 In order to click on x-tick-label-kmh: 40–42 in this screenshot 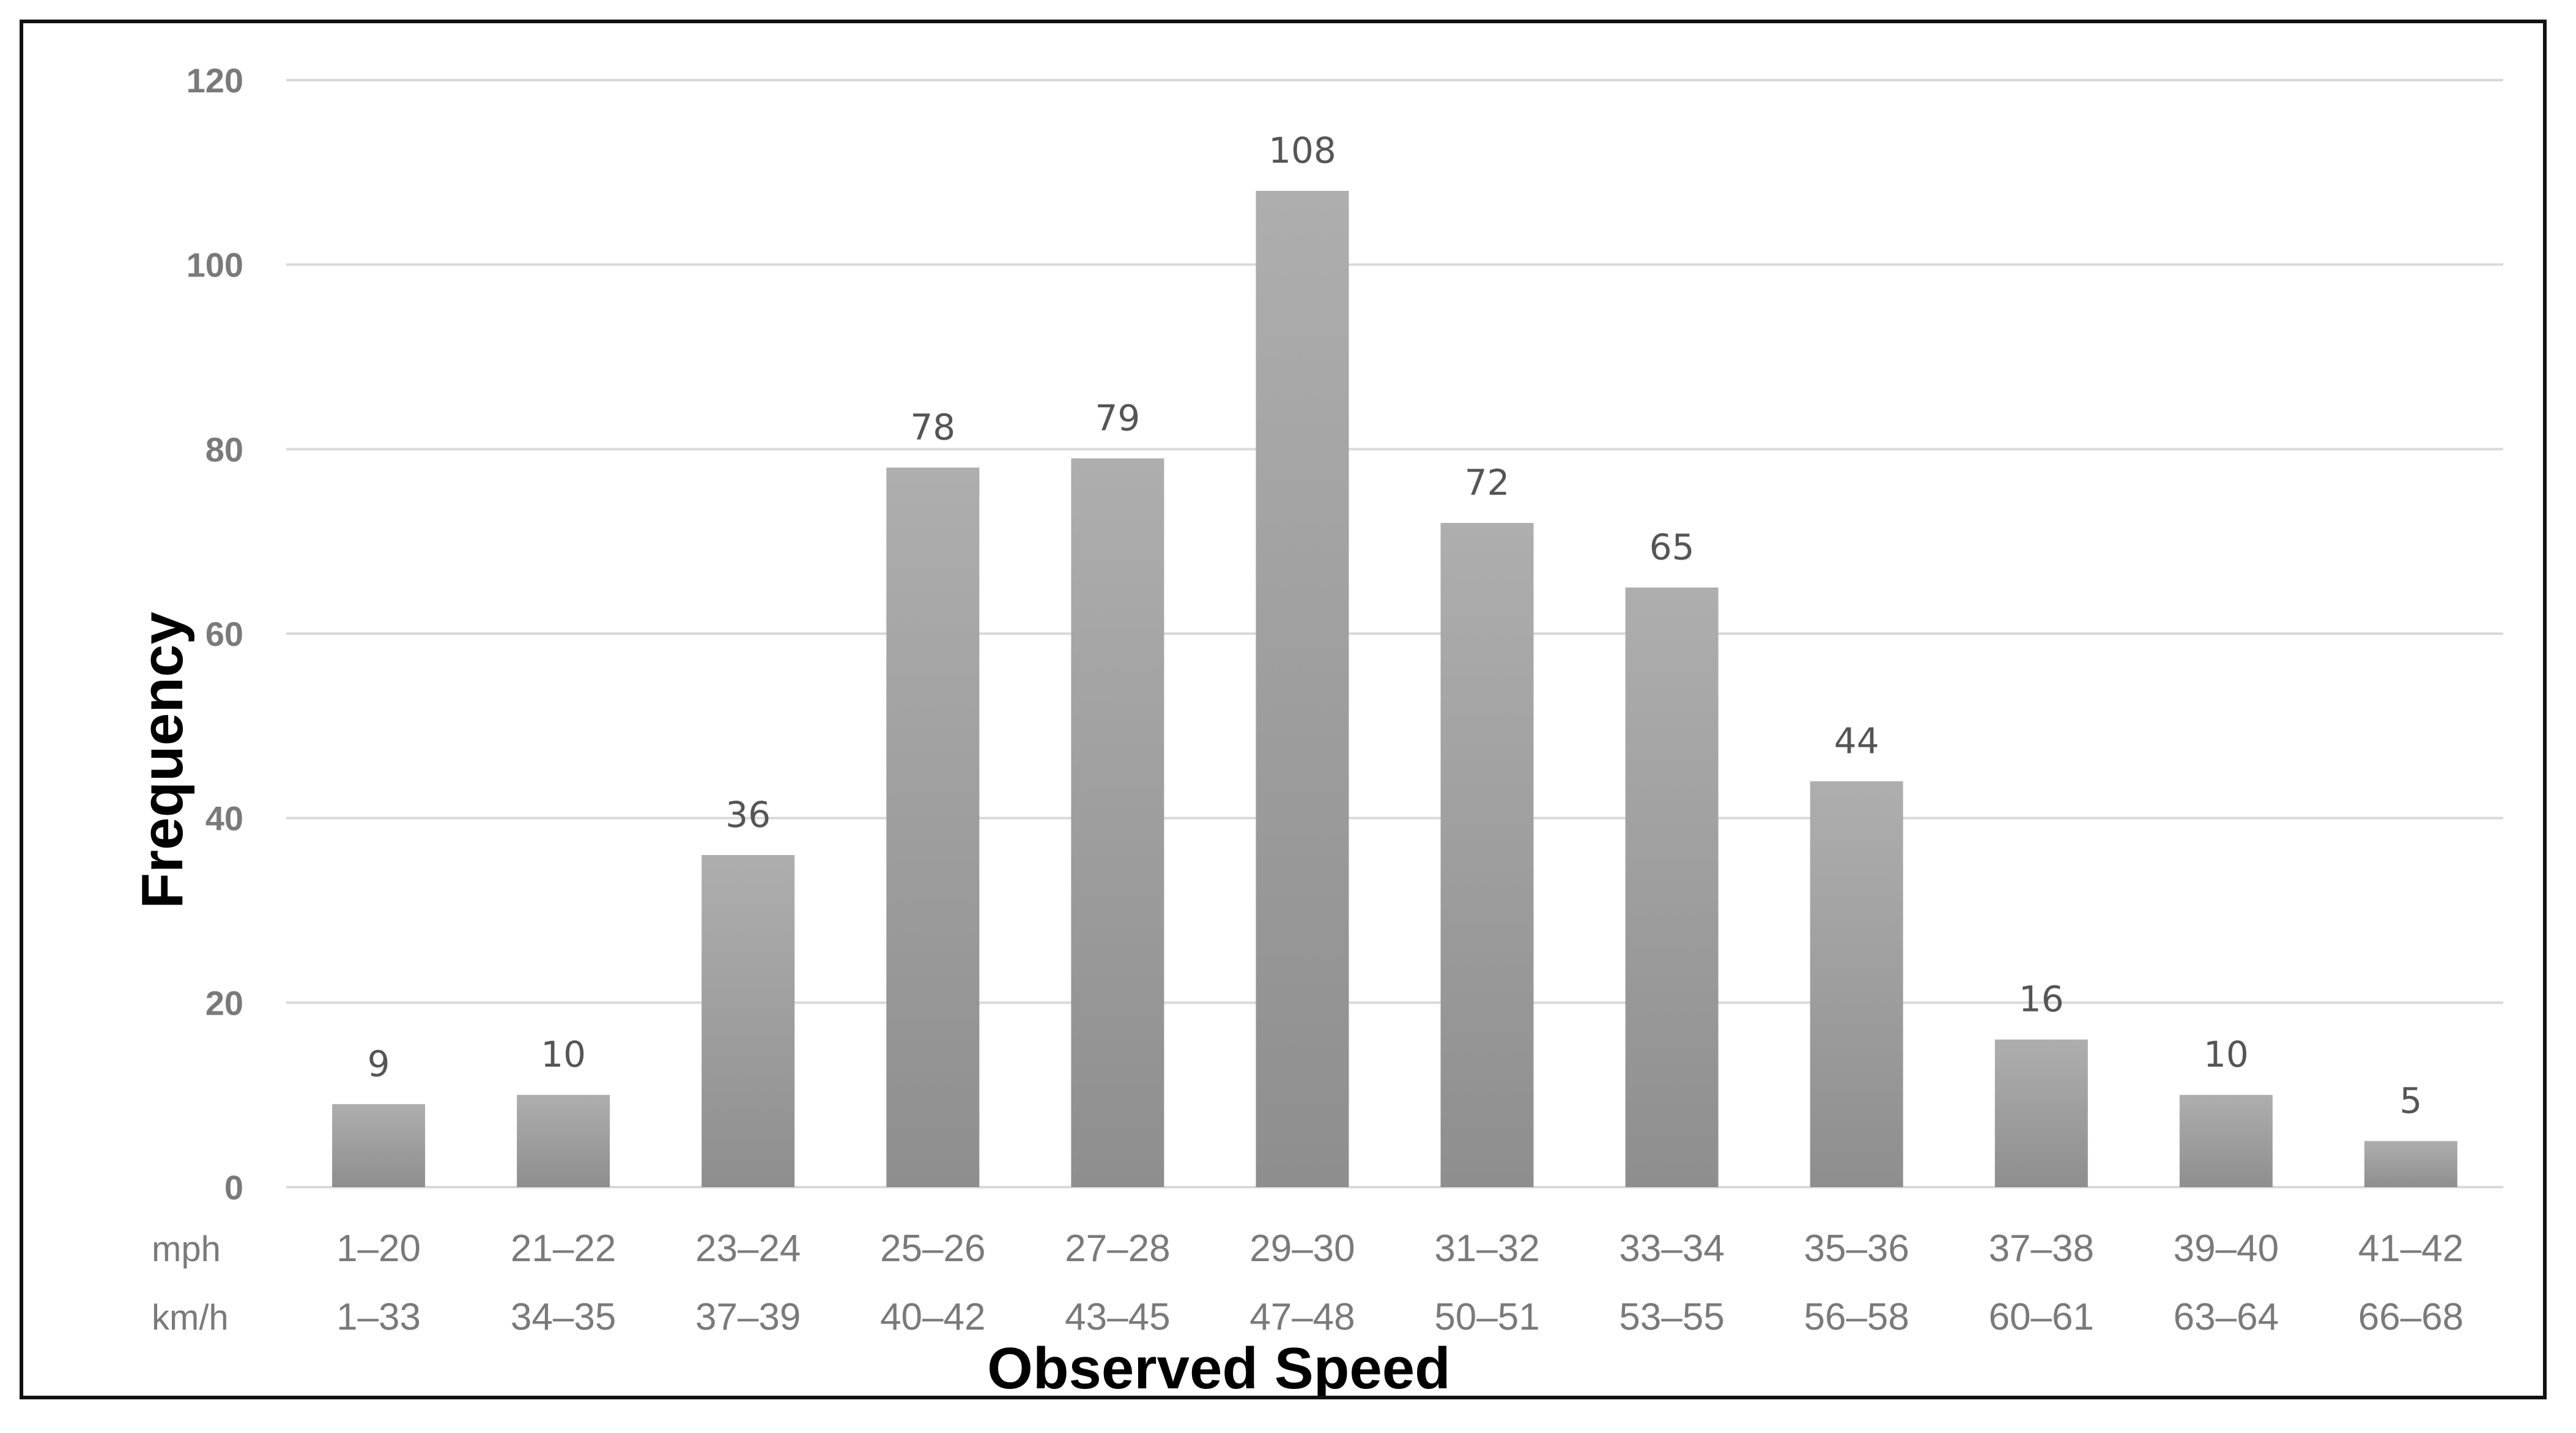, I will do `click(932, 1317)`.